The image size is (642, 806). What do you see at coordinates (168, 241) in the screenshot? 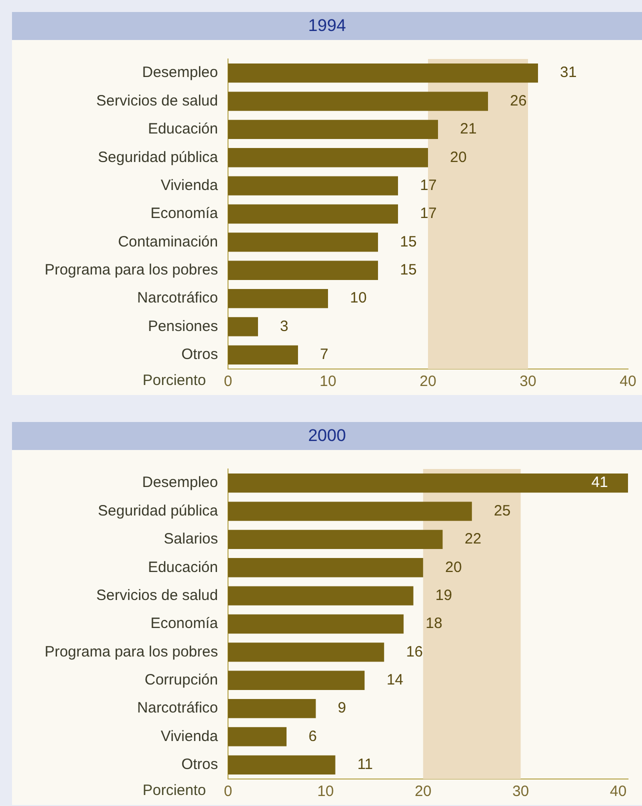
I see `y-tick-label: Contaminación` at bounding box center [168, 241].